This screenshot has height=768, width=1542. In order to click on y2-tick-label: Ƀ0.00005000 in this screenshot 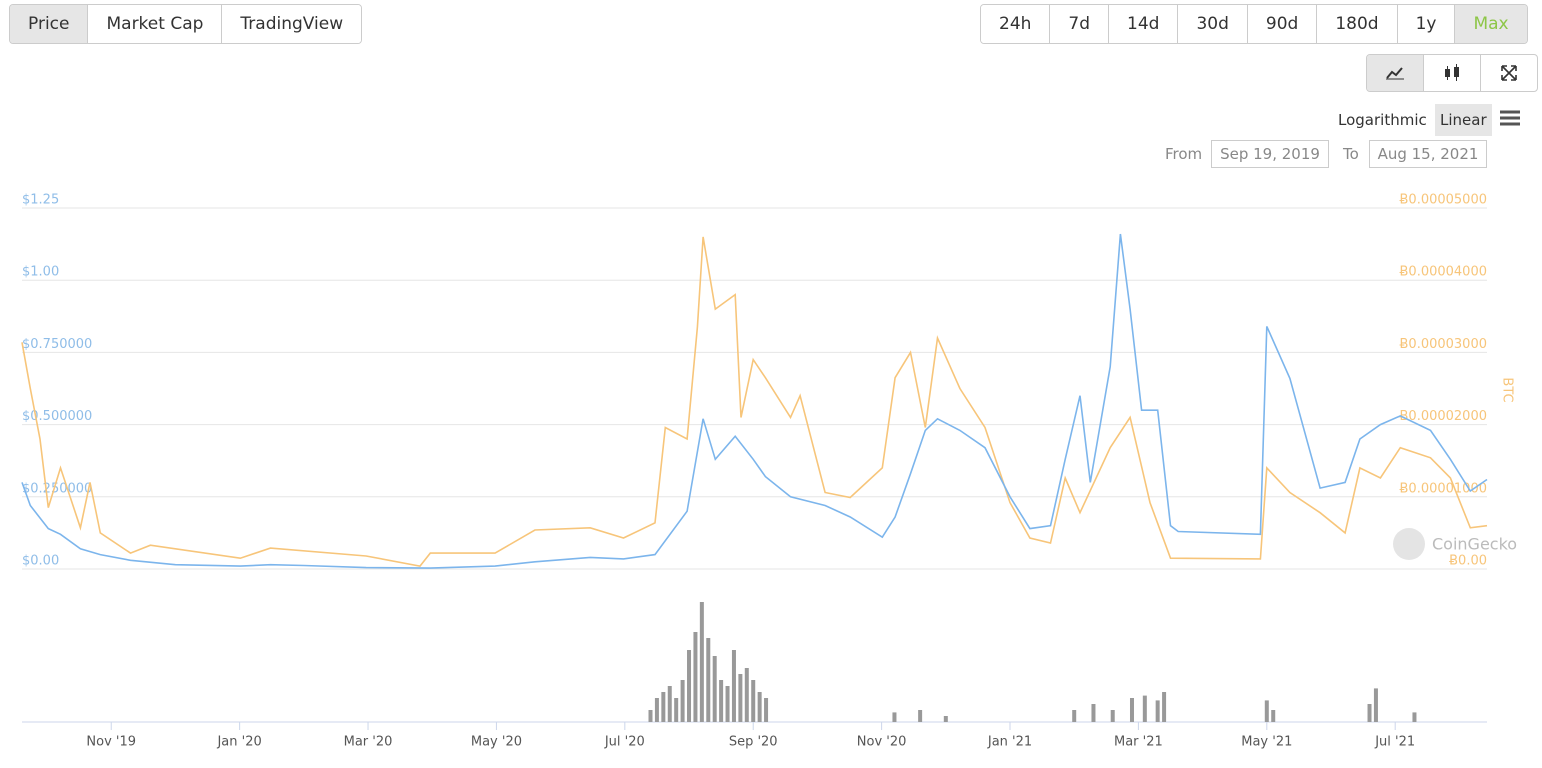, I will do `click(1444, 200)`.